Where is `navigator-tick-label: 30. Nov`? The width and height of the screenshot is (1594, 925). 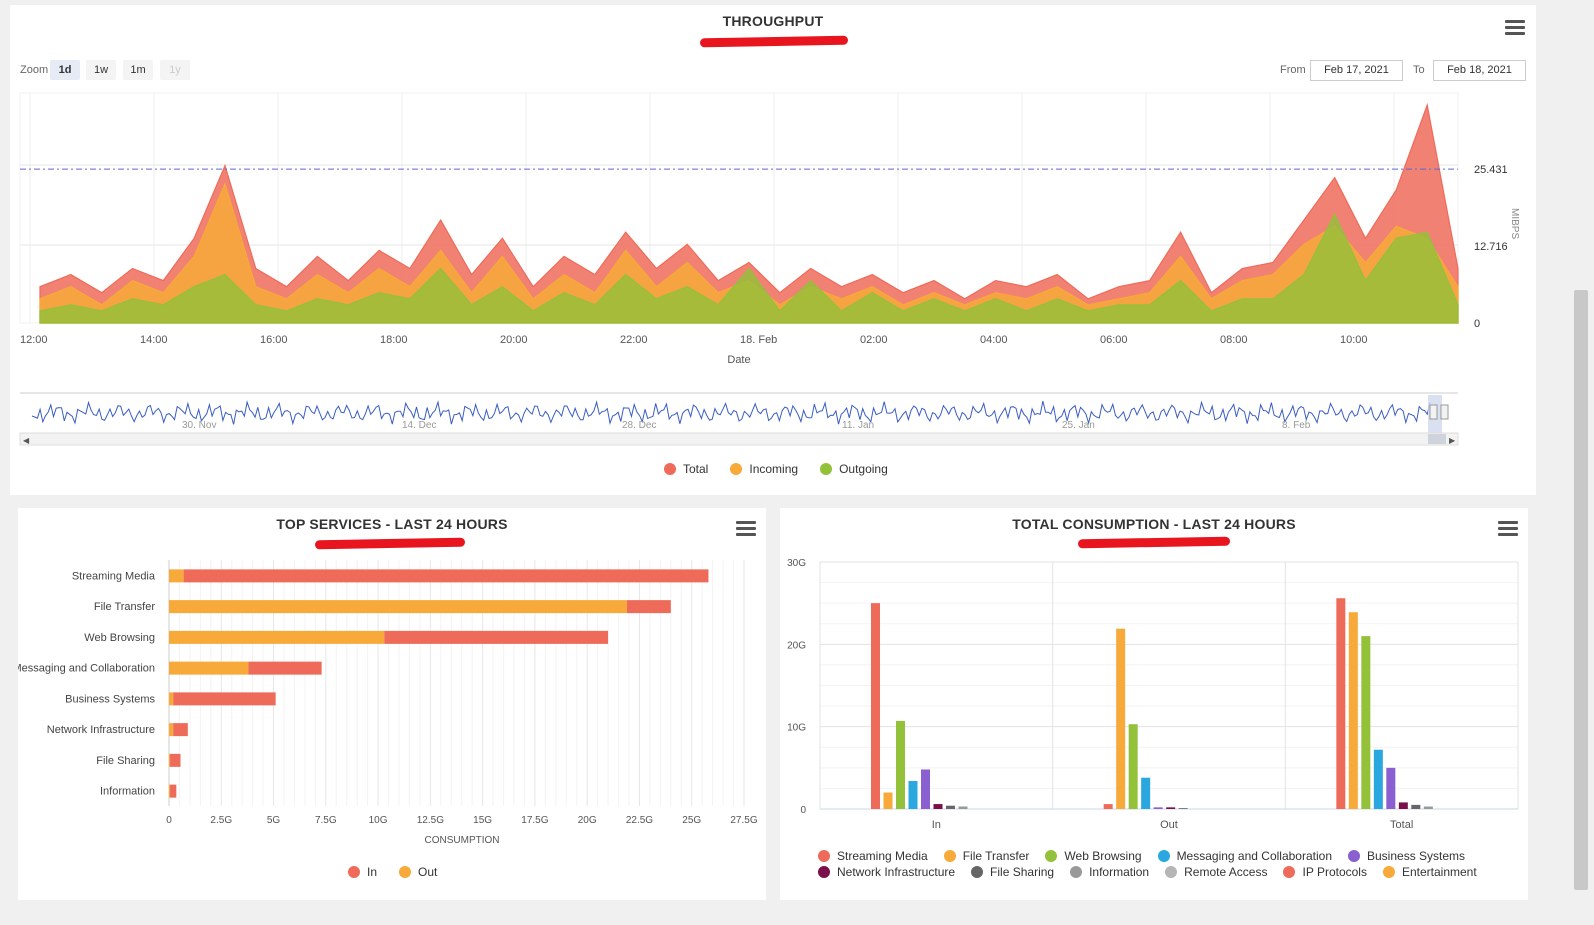
navigator-tick-label: 30. Nov is located at coordinates (199, 425).